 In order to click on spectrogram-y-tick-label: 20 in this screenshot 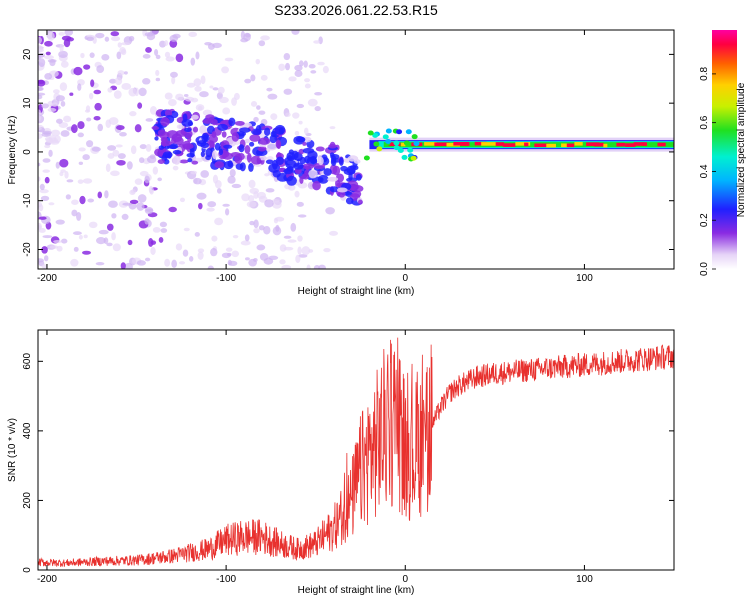, I will do `click(27, 54)`.